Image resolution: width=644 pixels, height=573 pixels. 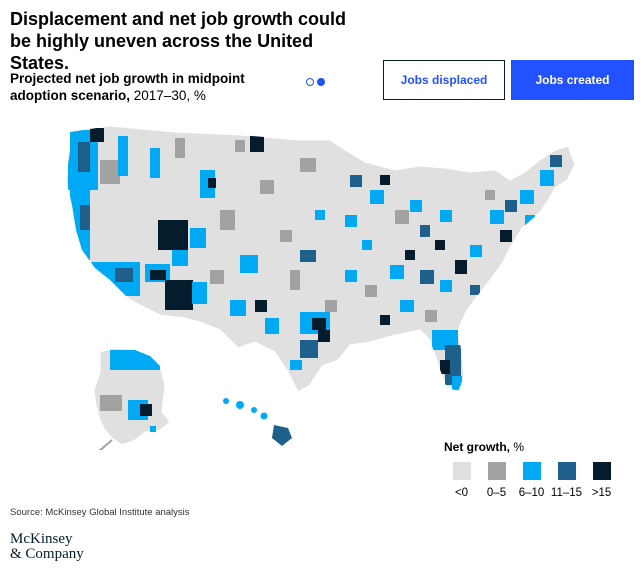 I want to click on legend-item: 6–10, so click(x=531, y=480).